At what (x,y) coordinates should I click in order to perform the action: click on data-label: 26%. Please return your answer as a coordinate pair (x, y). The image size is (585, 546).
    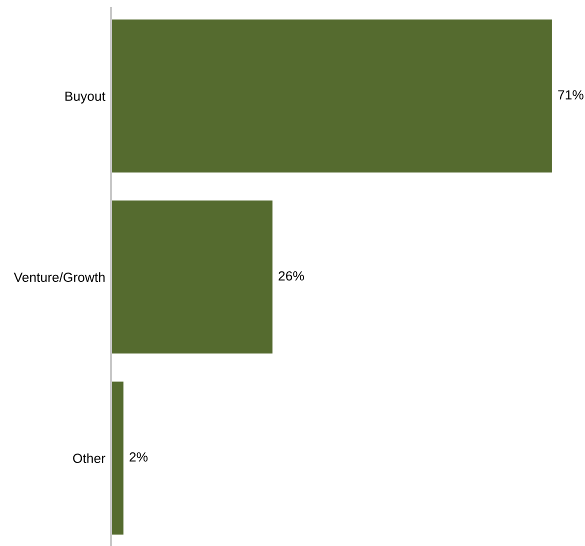
    Looking at the image, I should click on (291, 276).